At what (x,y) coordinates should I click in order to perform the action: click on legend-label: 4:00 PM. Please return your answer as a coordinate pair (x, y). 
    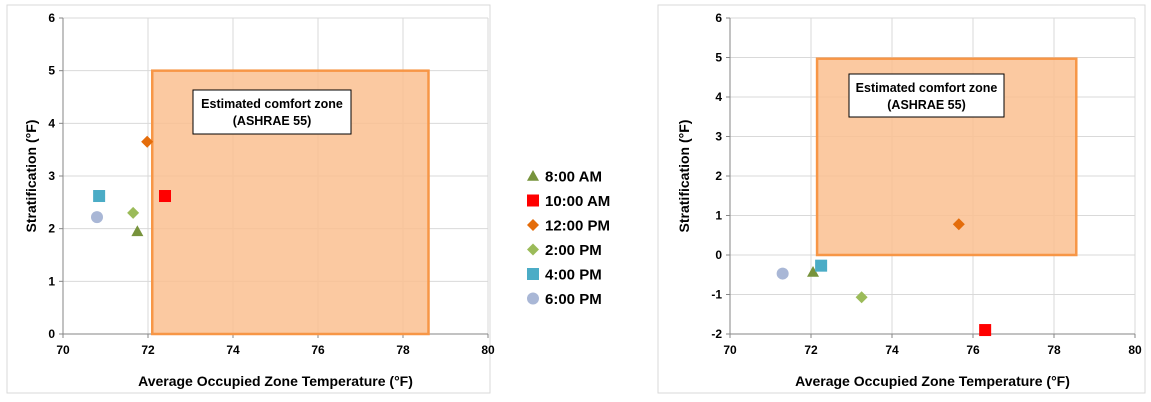
    Looking at the image, I should click on (573, 275).